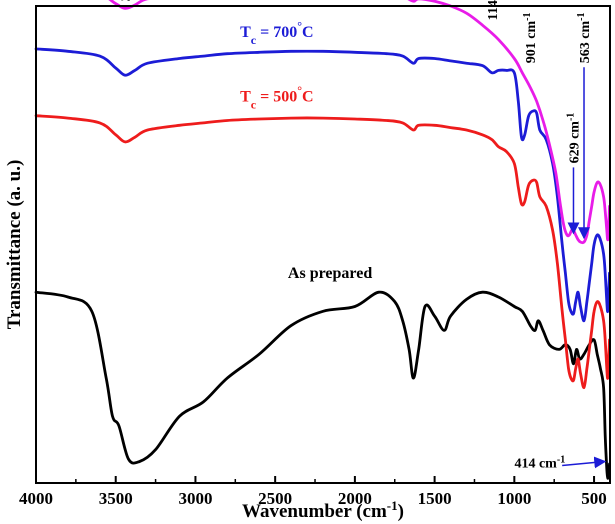 This screenshot has width=615, height=524. I want to click on series-label-1: Tc = 700°C, so click(276, 33).